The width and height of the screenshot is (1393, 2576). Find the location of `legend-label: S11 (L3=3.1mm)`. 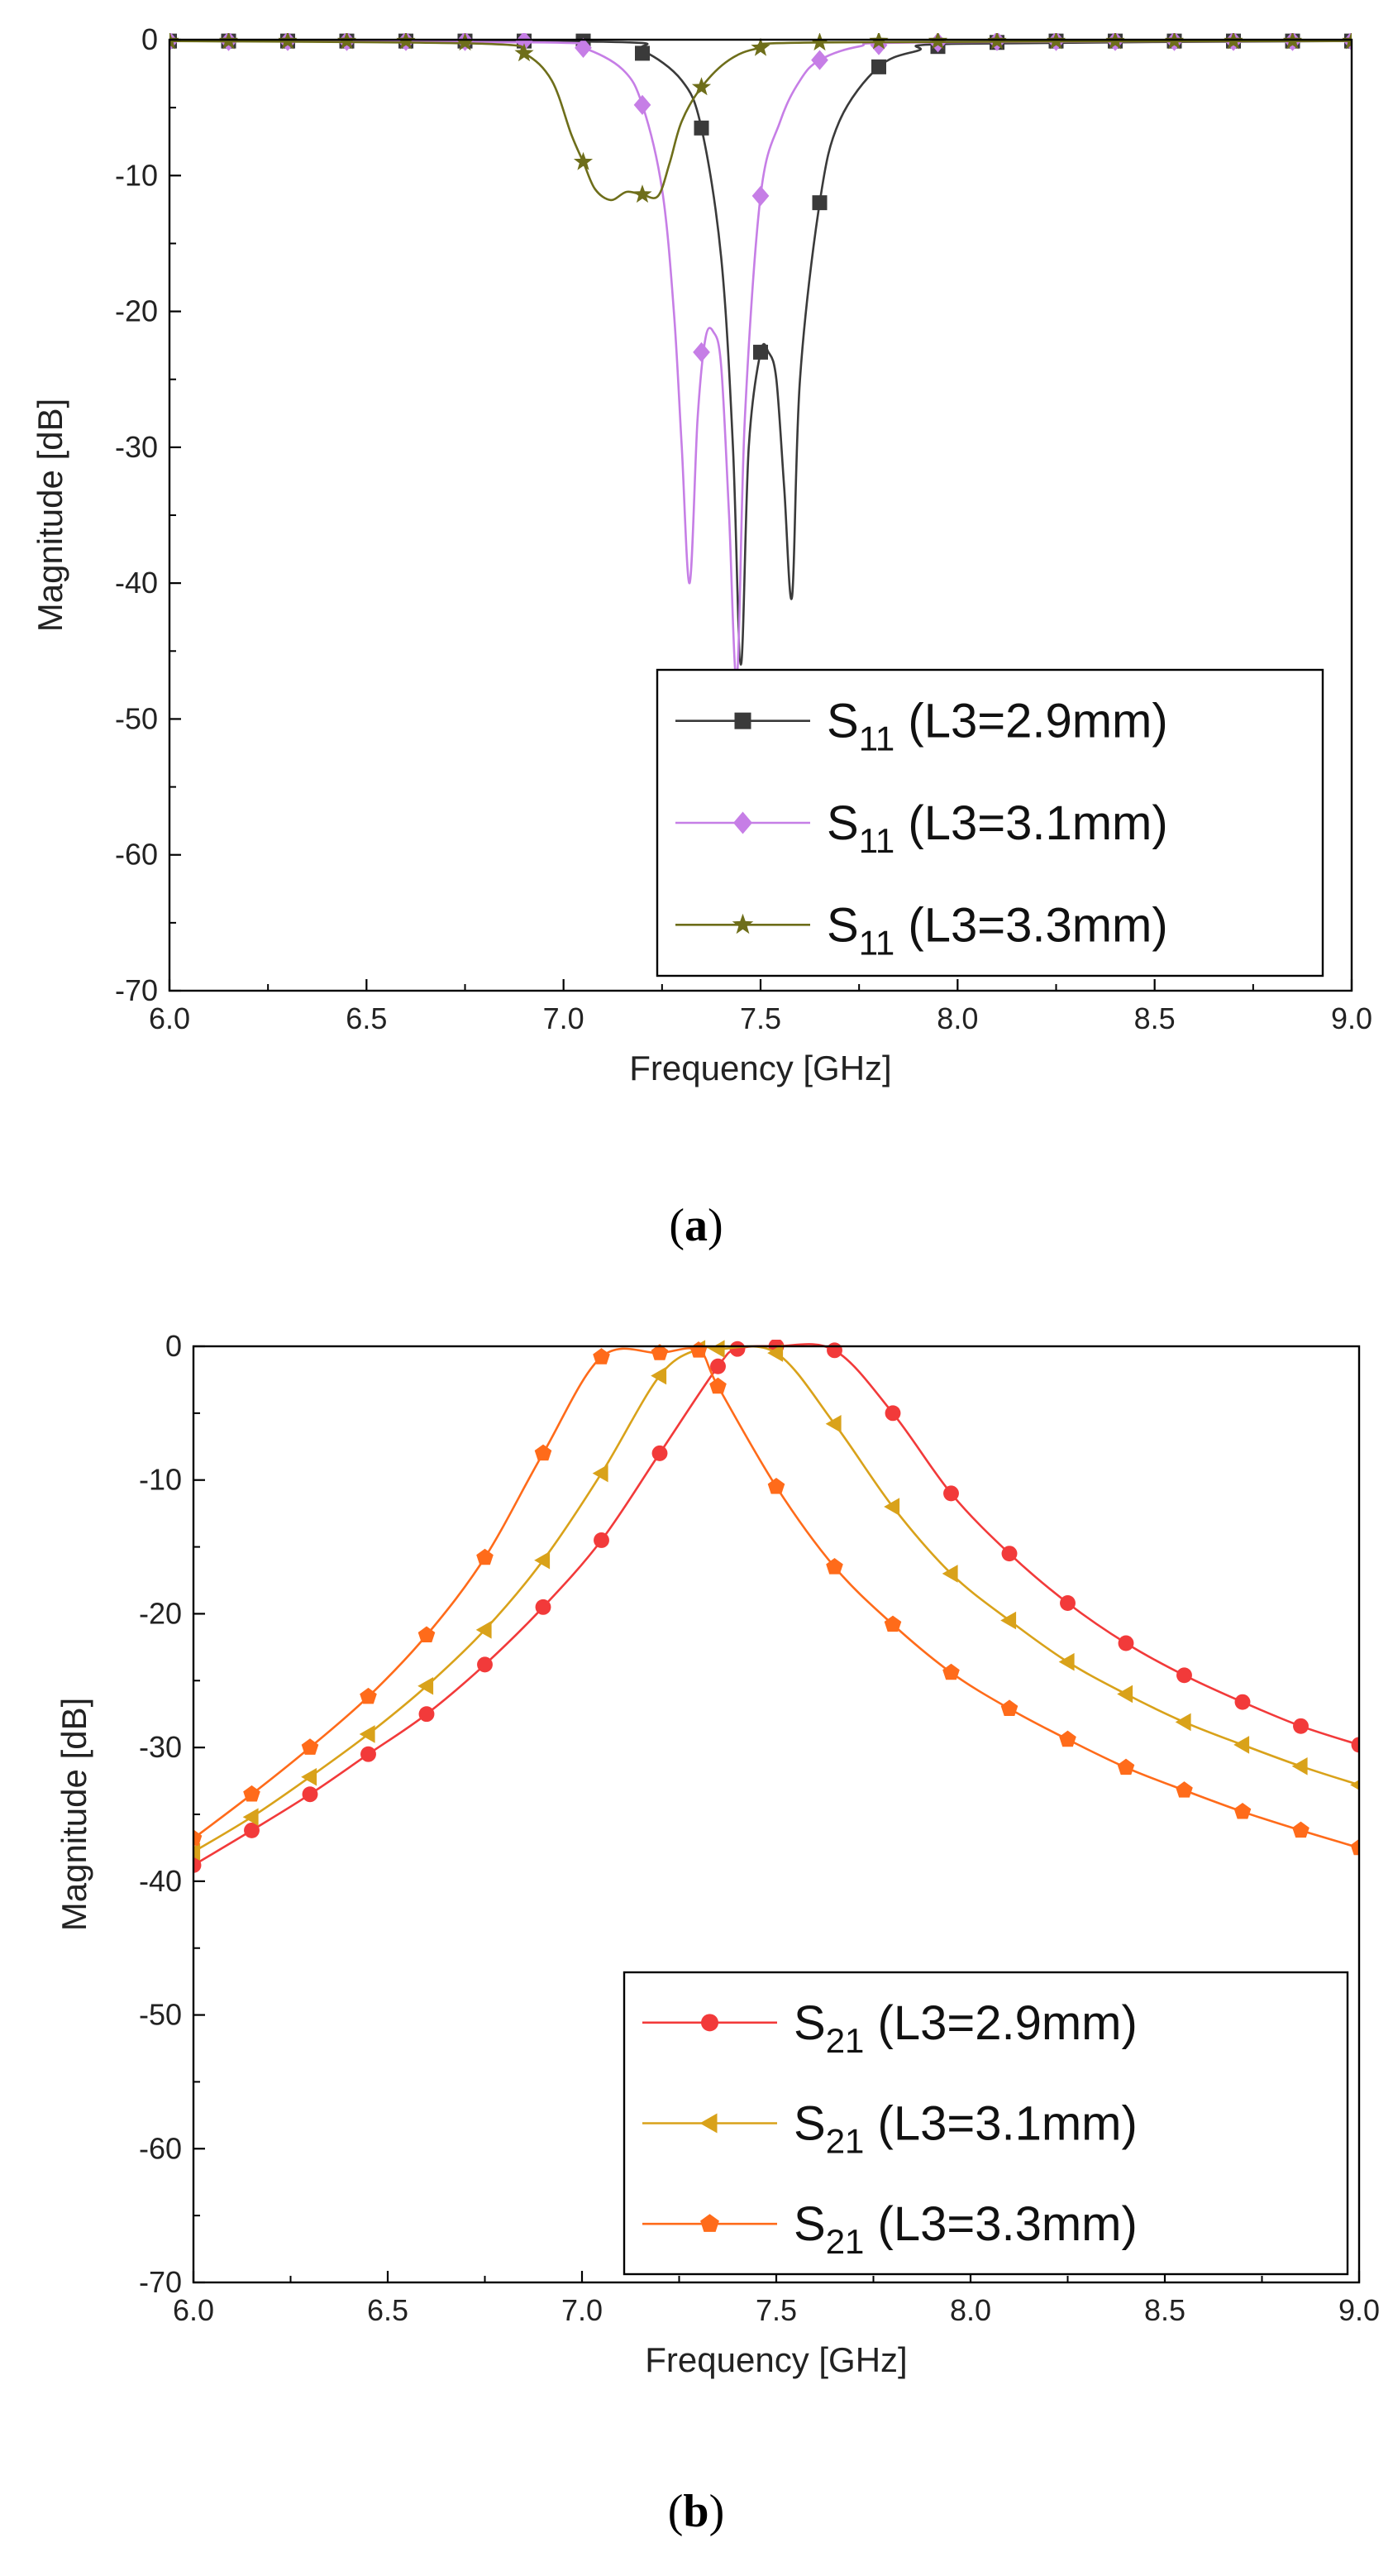

legend-label: S11 (L3=3.1mm) is located at coordinates (997, 828).